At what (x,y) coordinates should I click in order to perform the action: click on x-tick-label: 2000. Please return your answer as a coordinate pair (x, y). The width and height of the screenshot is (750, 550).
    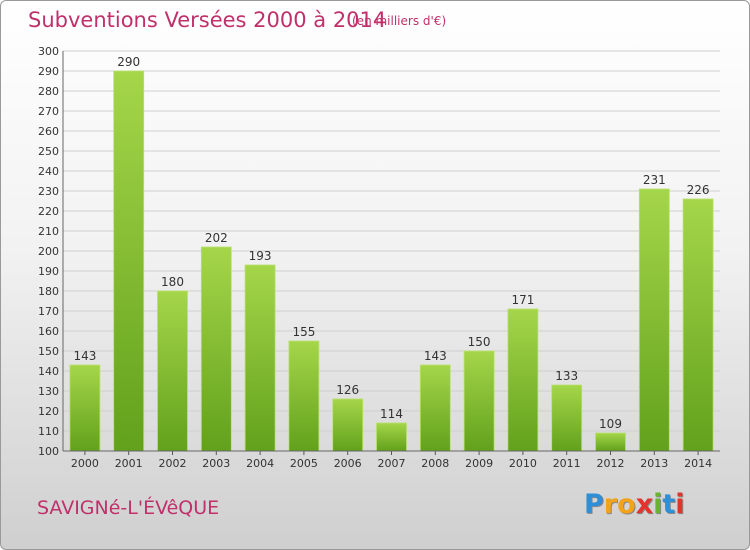
    Looking at the image, I should click on (85, 463).